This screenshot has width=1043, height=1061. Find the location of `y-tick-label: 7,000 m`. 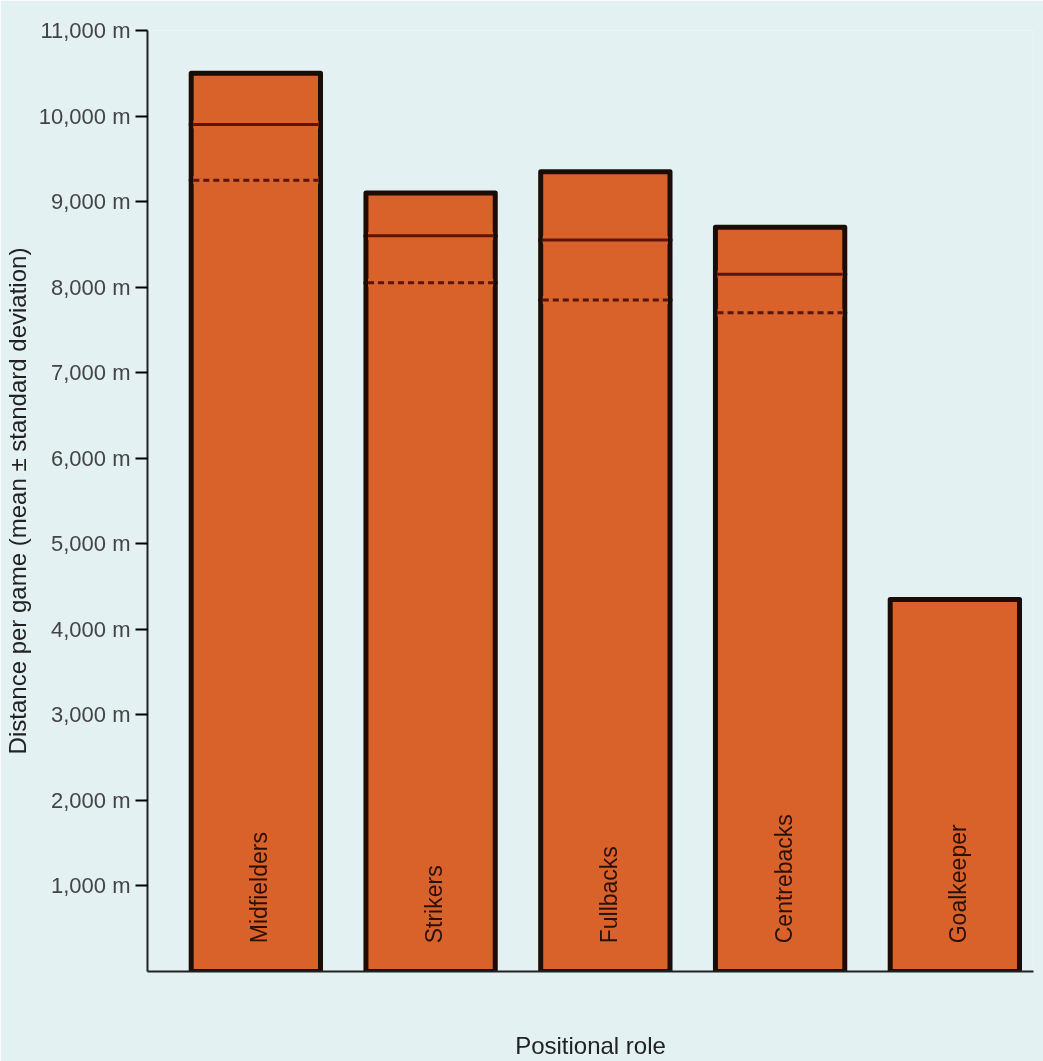

y-tick-label: 7,000 m is located at coordinates (91, 373).